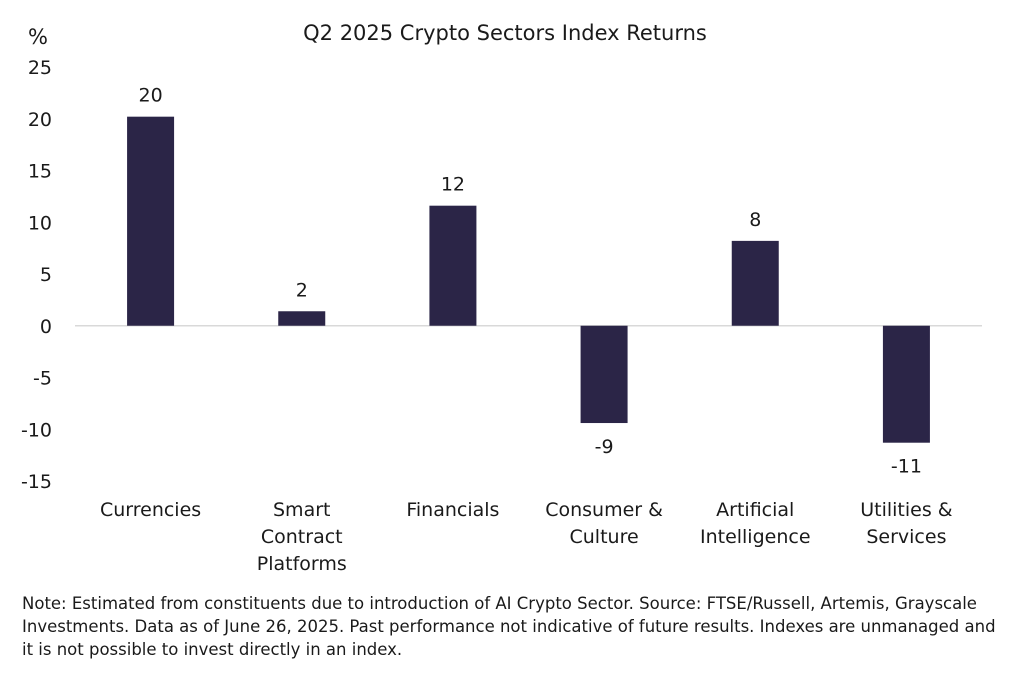  What do you see at coordinates (301, 510) in the screenshot?
I see `category-label: Smart` at bounding box center [301, 510].